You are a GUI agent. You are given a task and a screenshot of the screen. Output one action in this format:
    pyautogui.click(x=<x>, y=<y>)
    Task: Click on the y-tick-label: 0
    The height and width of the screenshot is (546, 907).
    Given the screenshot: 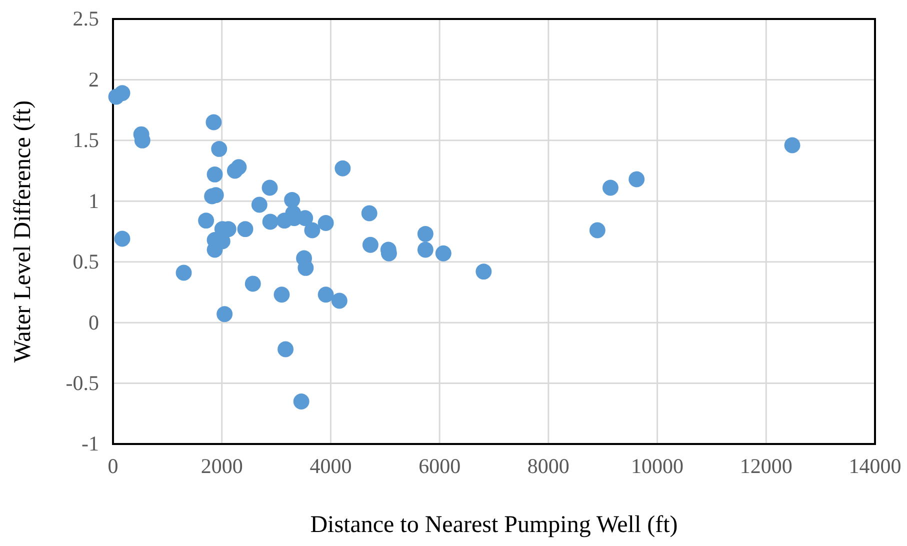 What is the action you would take?
    pyautogui.click(x=93, y=322)
    